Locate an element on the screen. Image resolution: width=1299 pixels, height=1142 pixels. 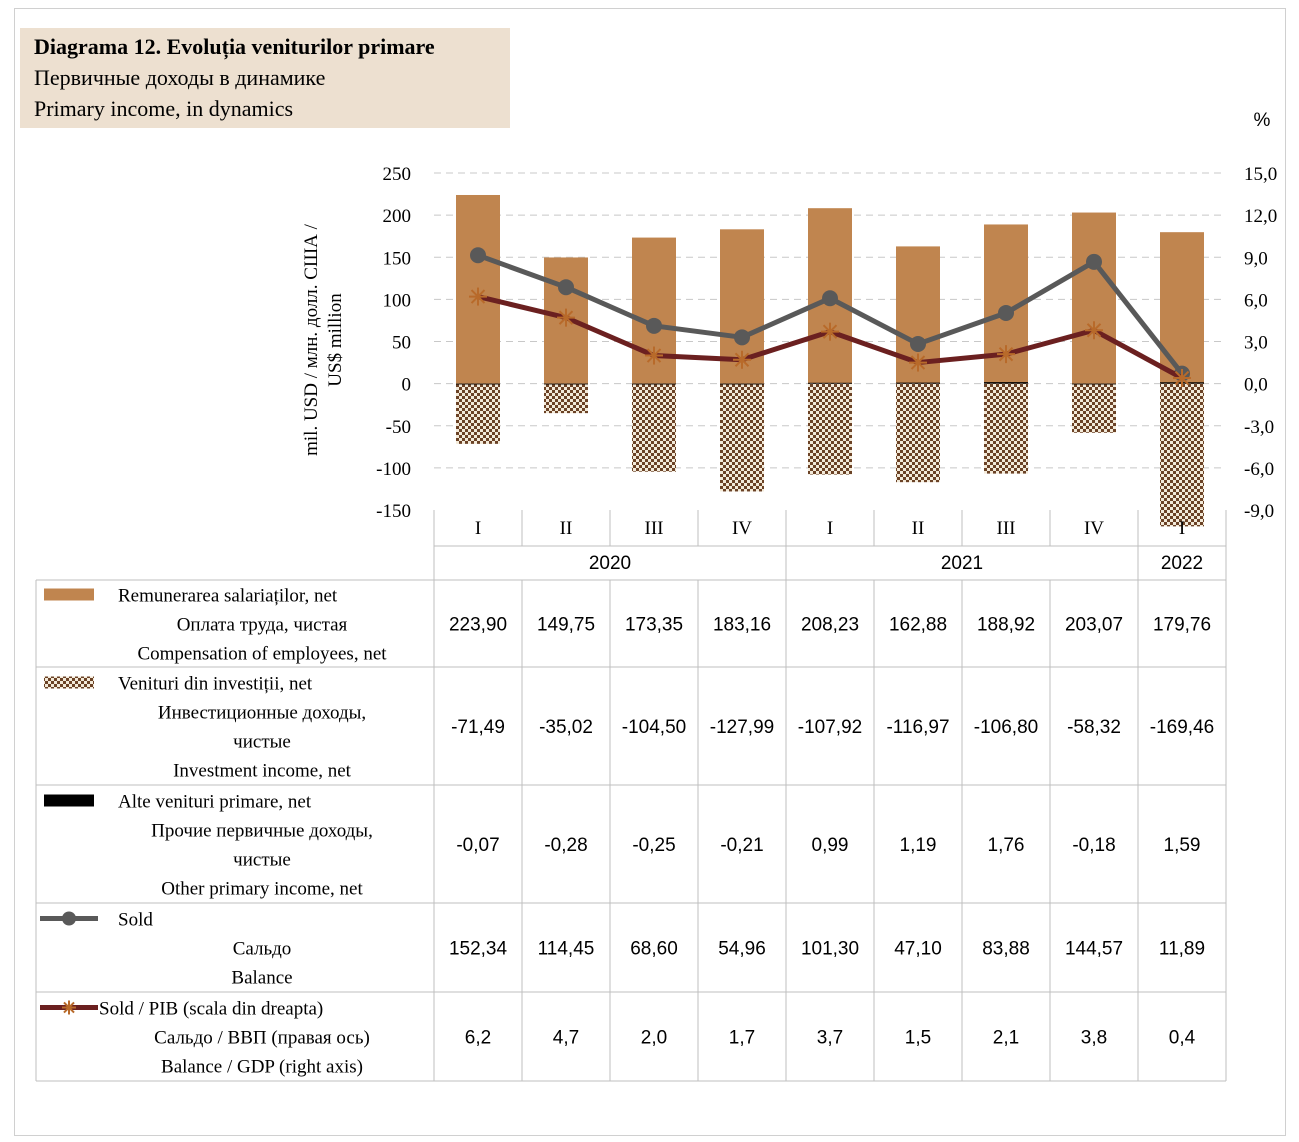
y-tick-label: -100 is located at coordinates (393, 469).